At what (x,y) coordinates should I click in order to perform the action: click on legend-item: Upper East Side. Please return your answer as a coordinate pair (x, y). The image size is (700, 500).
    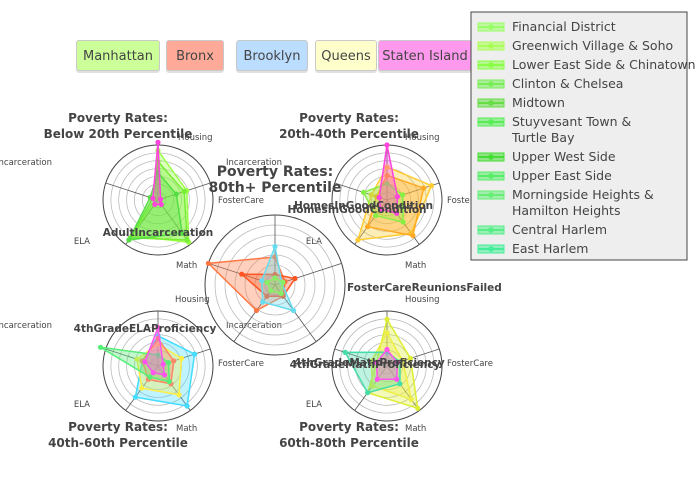
    Looking at the image, I should click on (544, 175).